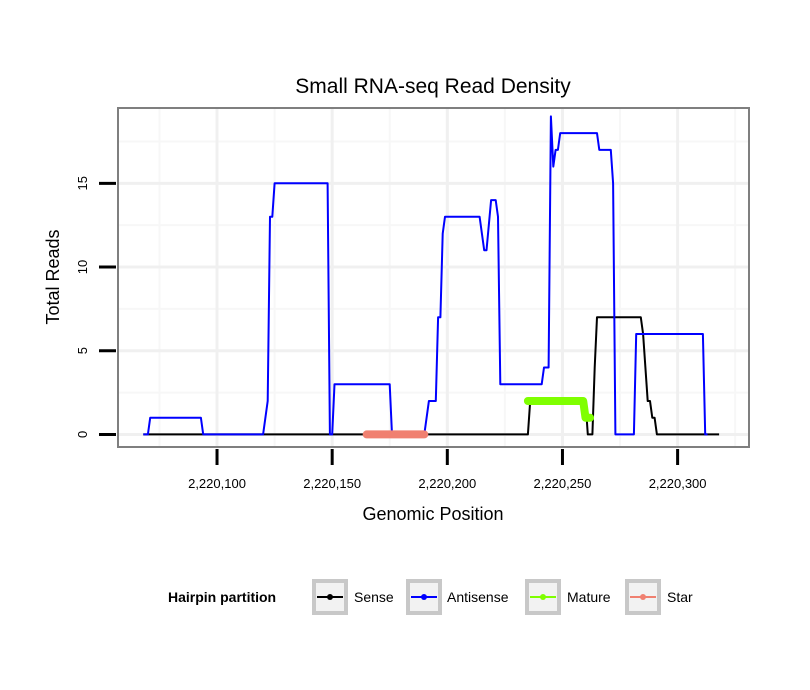 Image resolution: width=810 pixels, height=690 pixels. I want to click on x-tick-label: 2,220,100, so click(217, 483).